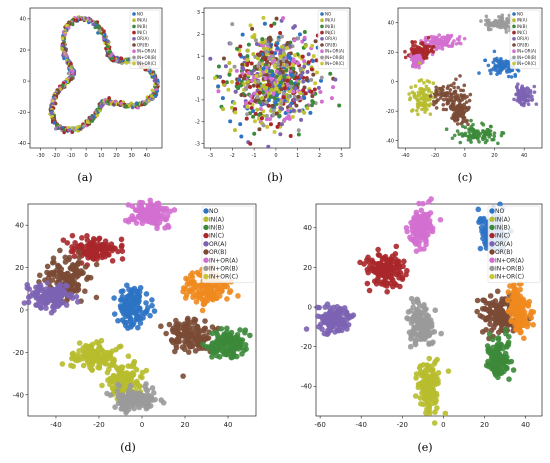 The width and height of the screenshot is (550, 463). Describe the element at coordinates (18, 395) in the screenshot. I see `y-tick-label: -40` at that location.